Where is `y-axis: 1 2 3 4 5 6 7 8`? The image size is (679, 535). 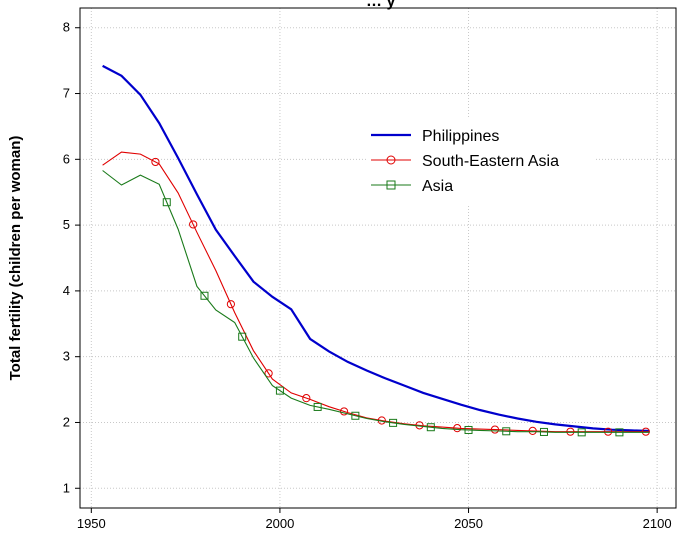
y-axis: 1 2 3 4 5 6 7 8 is located at coordinates (71, 257).